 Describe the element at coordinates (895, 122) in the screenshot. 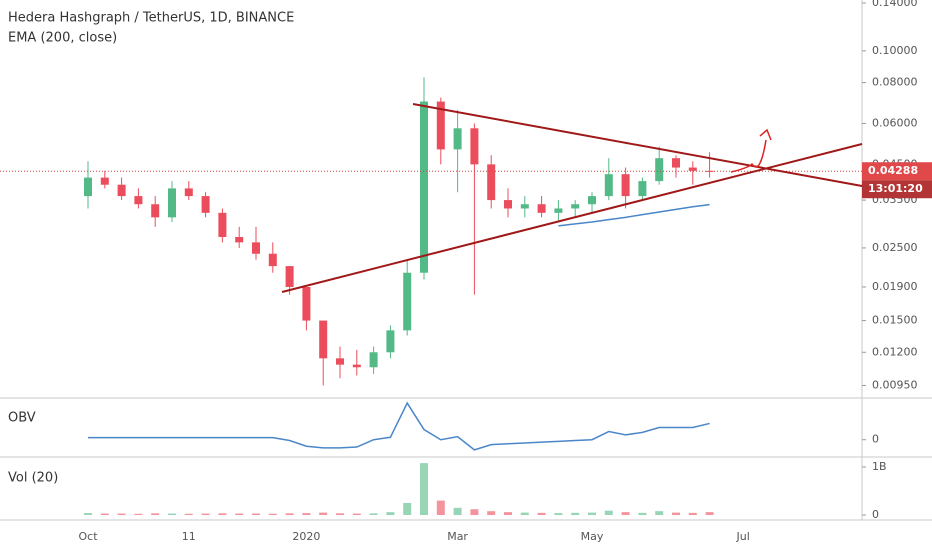

I see `y-tick-label: 0.06000` at that location.